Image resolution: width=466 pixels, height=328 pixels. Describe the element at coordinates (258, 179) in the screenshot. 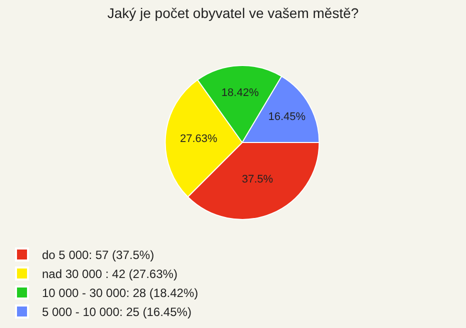

I see `data-label: 37.5%` at that location.